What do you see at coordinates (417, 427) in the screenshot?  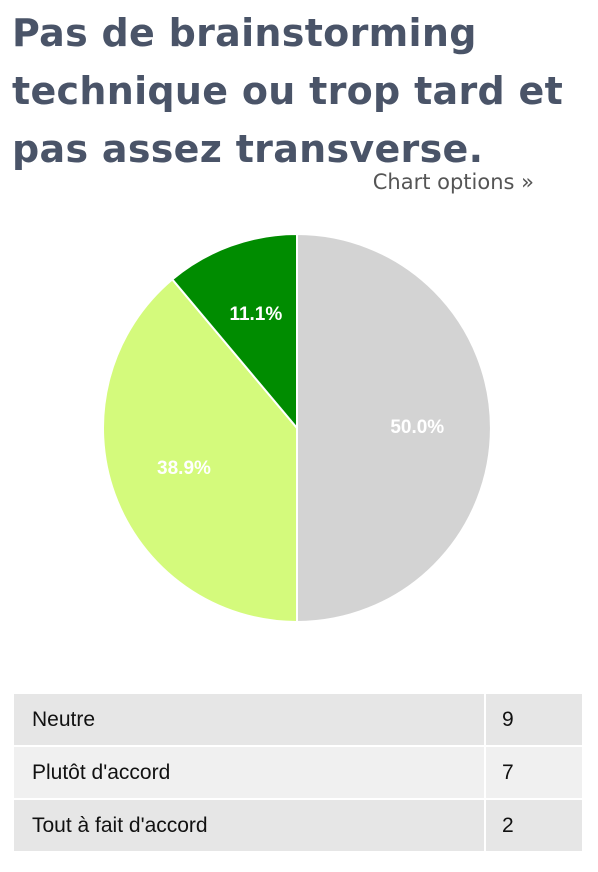 I see `pie-label-0: 50.0%` at bounding box center [417, 427].